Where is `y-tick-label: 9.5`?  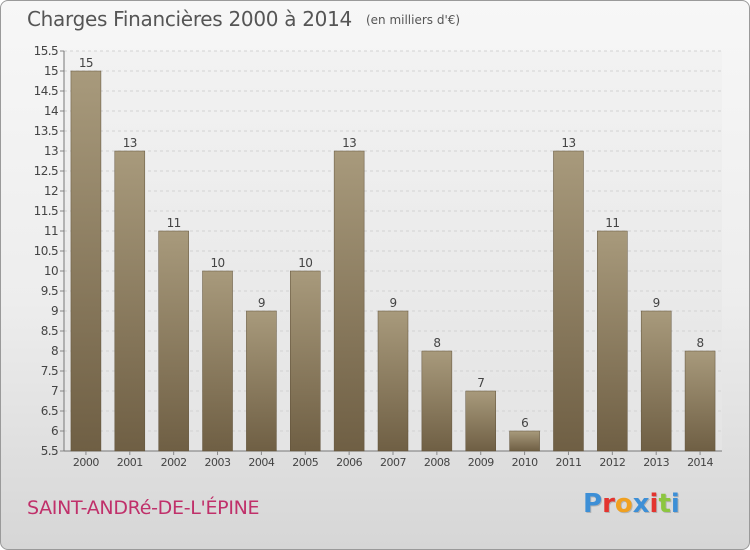
y-tick-label: 9.5 is located at coordinates (49, 291).